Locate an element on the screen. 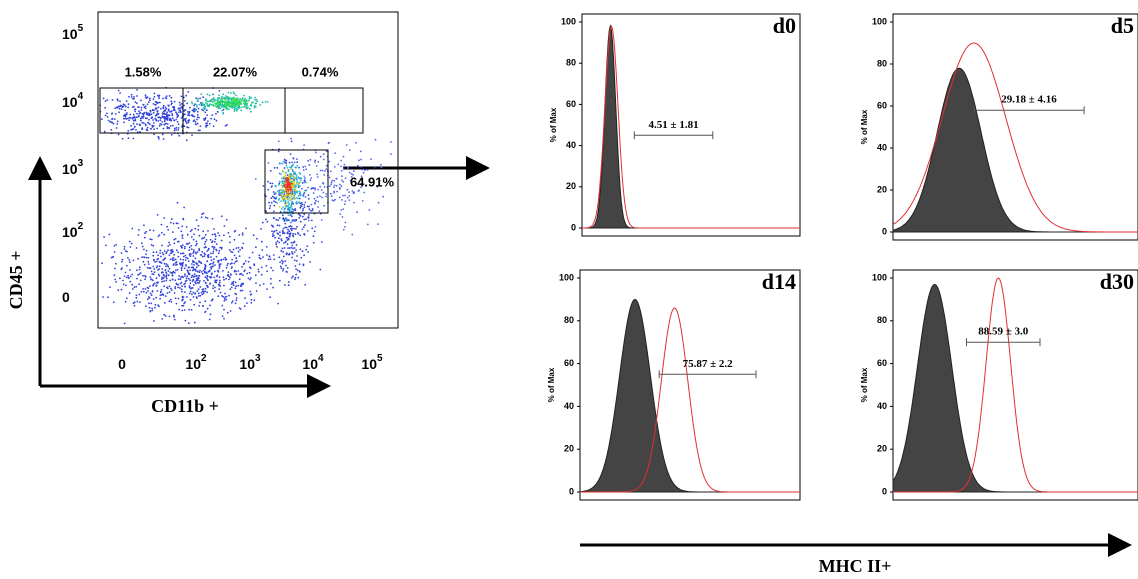 The height and width of the screenshot is (579, 1138). tick-exponent: 4 is located at coordinates (81, 96).